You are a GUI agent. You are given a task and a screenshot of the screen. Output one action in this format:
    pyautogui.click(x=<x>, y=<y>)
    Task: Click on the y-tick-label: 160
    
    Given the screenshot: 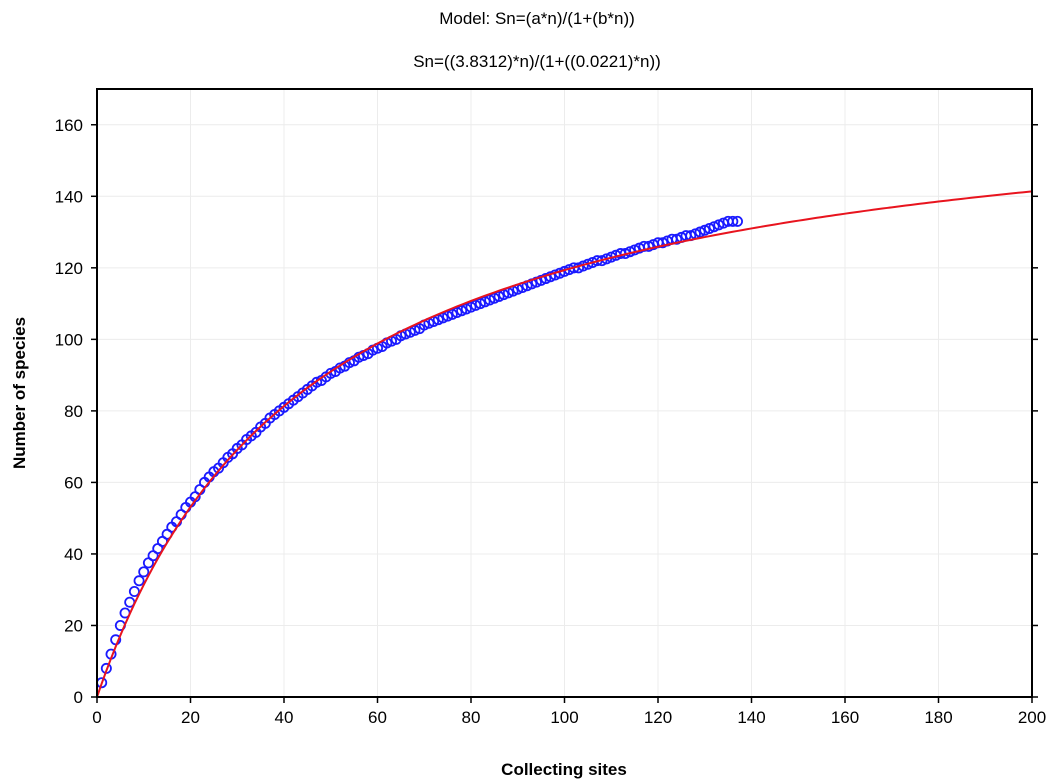 What is the action you would take?
    pyautogui.click(x=69, y=125)
    